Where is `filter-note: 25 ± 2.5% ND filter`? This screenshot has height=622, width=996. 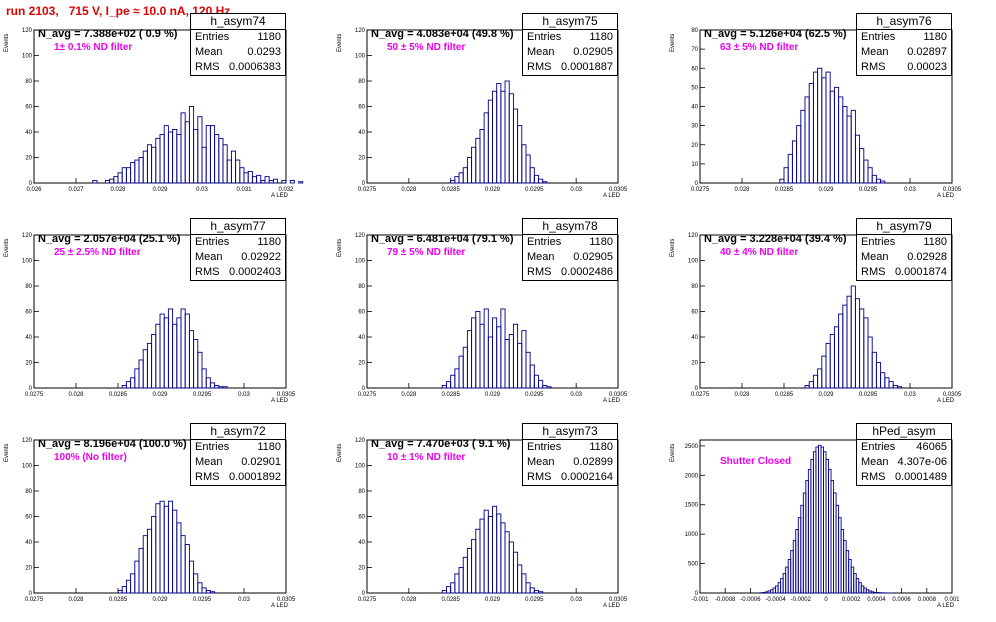 filter-note: 25 ± 2.5% ND filter is located at coordinates (97, 252).